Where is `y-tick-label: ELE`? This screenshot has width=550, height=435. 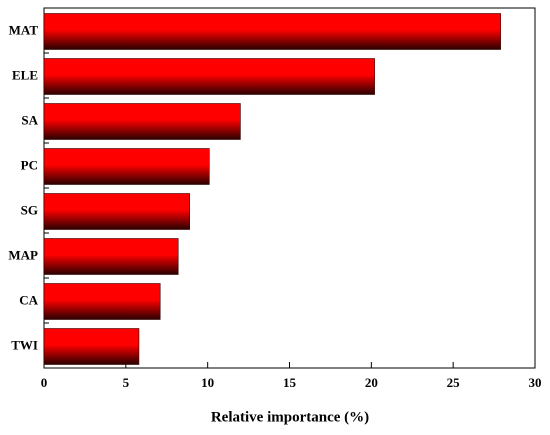 y-tick-label: ELE is located at coordinates (25, 74).